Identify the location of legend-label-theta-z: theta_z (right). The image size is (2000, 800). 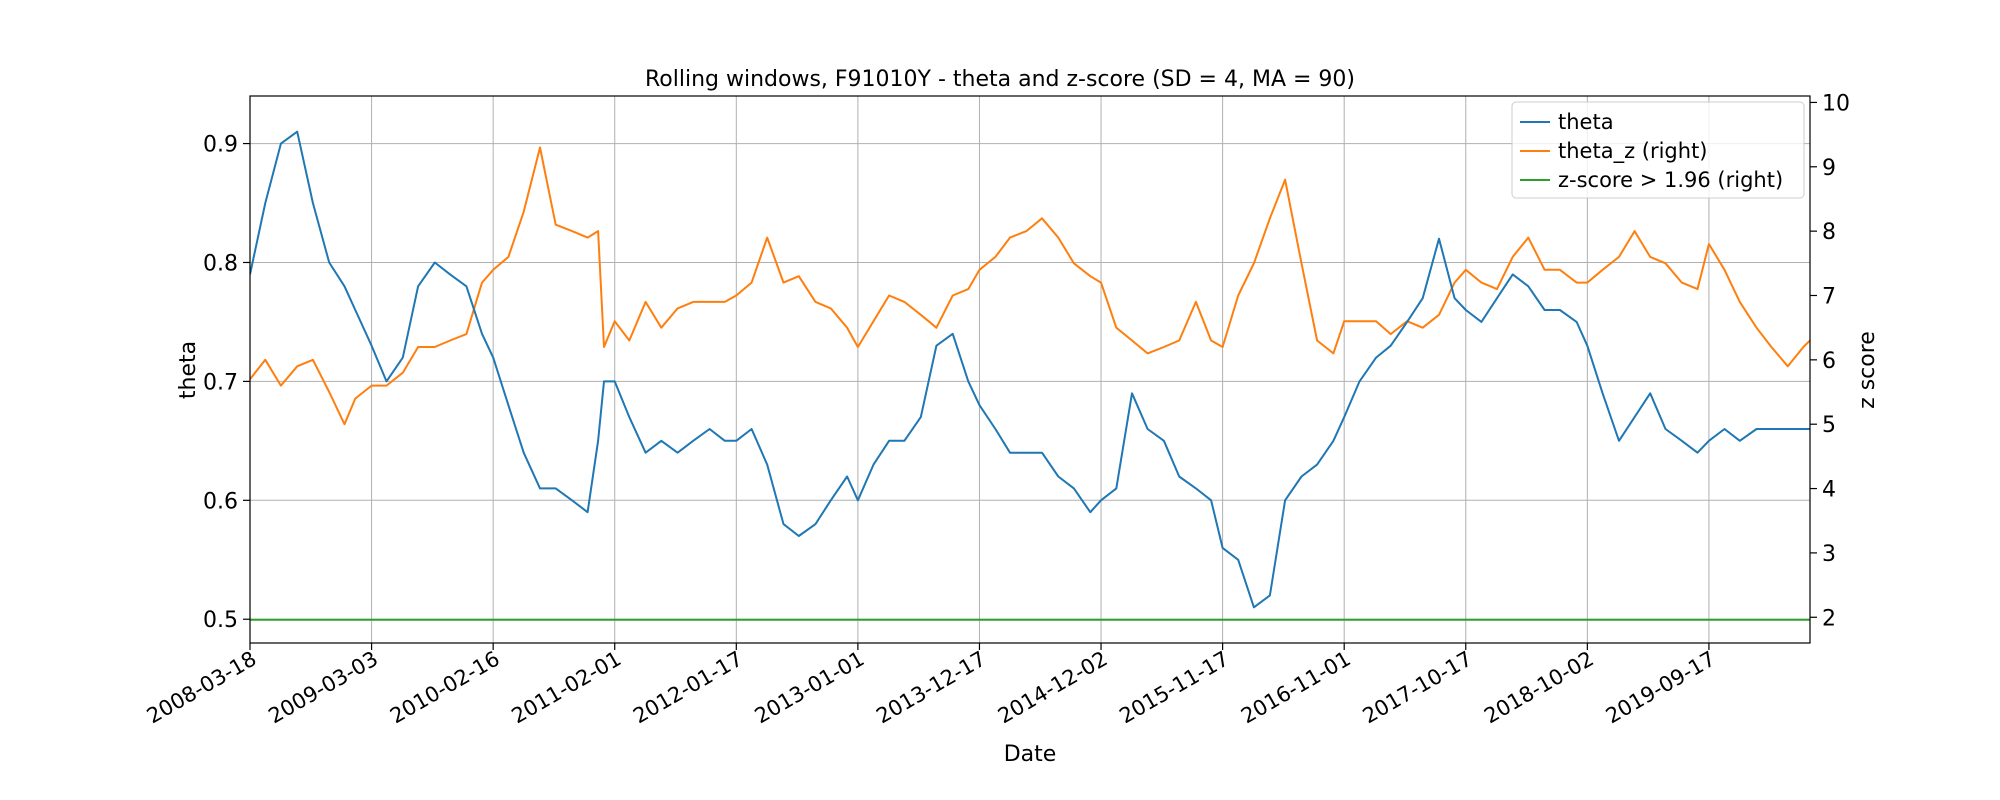
(1633, 151).